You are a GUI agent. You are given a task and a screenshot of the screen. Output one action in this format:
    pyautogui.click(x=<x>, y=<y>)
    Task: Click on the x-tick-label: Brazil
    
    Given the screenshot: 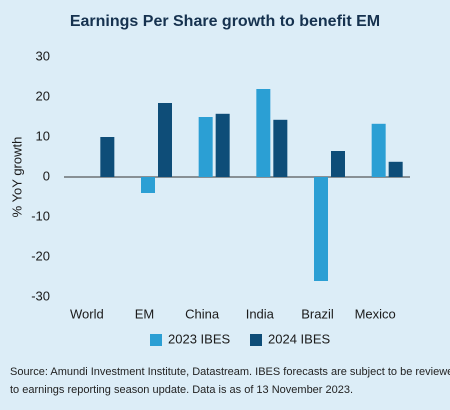 What is the action you would take?
    pyautogui.click(x=317, y=313)
    